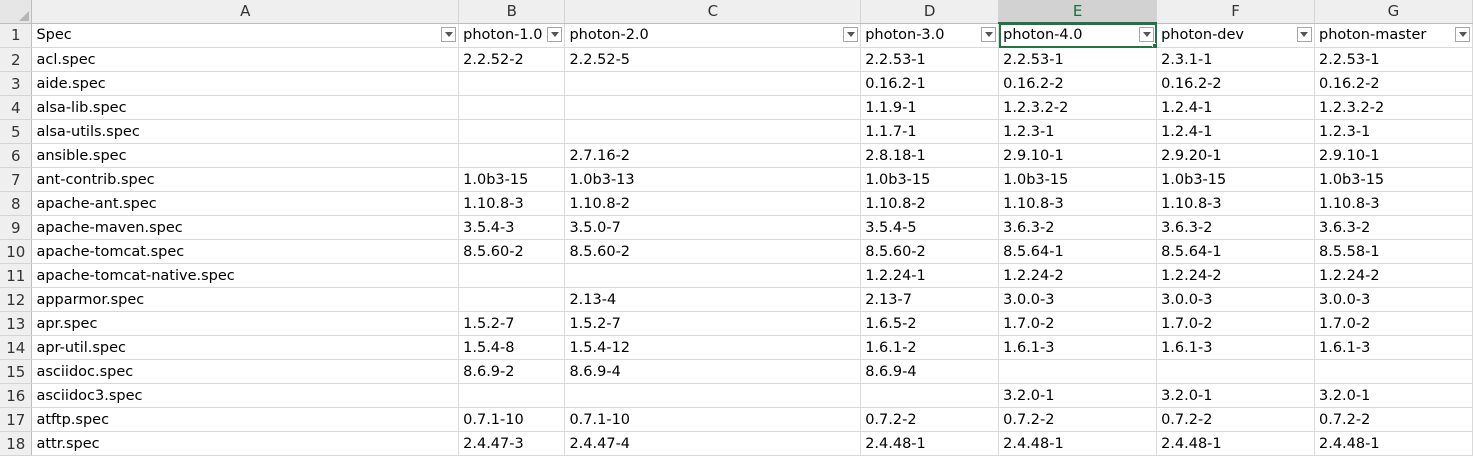  Describe the element at coordinates (930, 35) in the screenshot. I see `header-cell: photon-3.0` at that location.